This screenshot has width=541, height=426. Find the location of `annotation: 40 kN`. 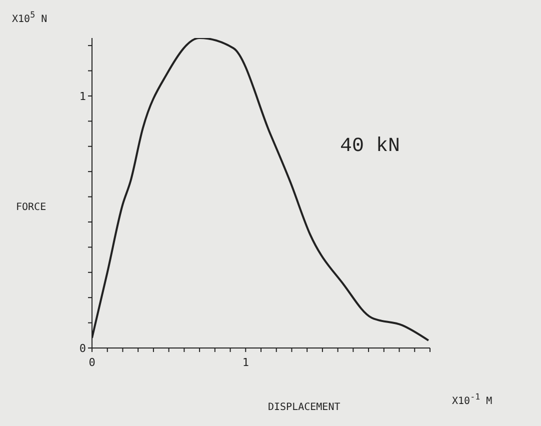

annotation: 40 kN is located at coordinates (370, 146).